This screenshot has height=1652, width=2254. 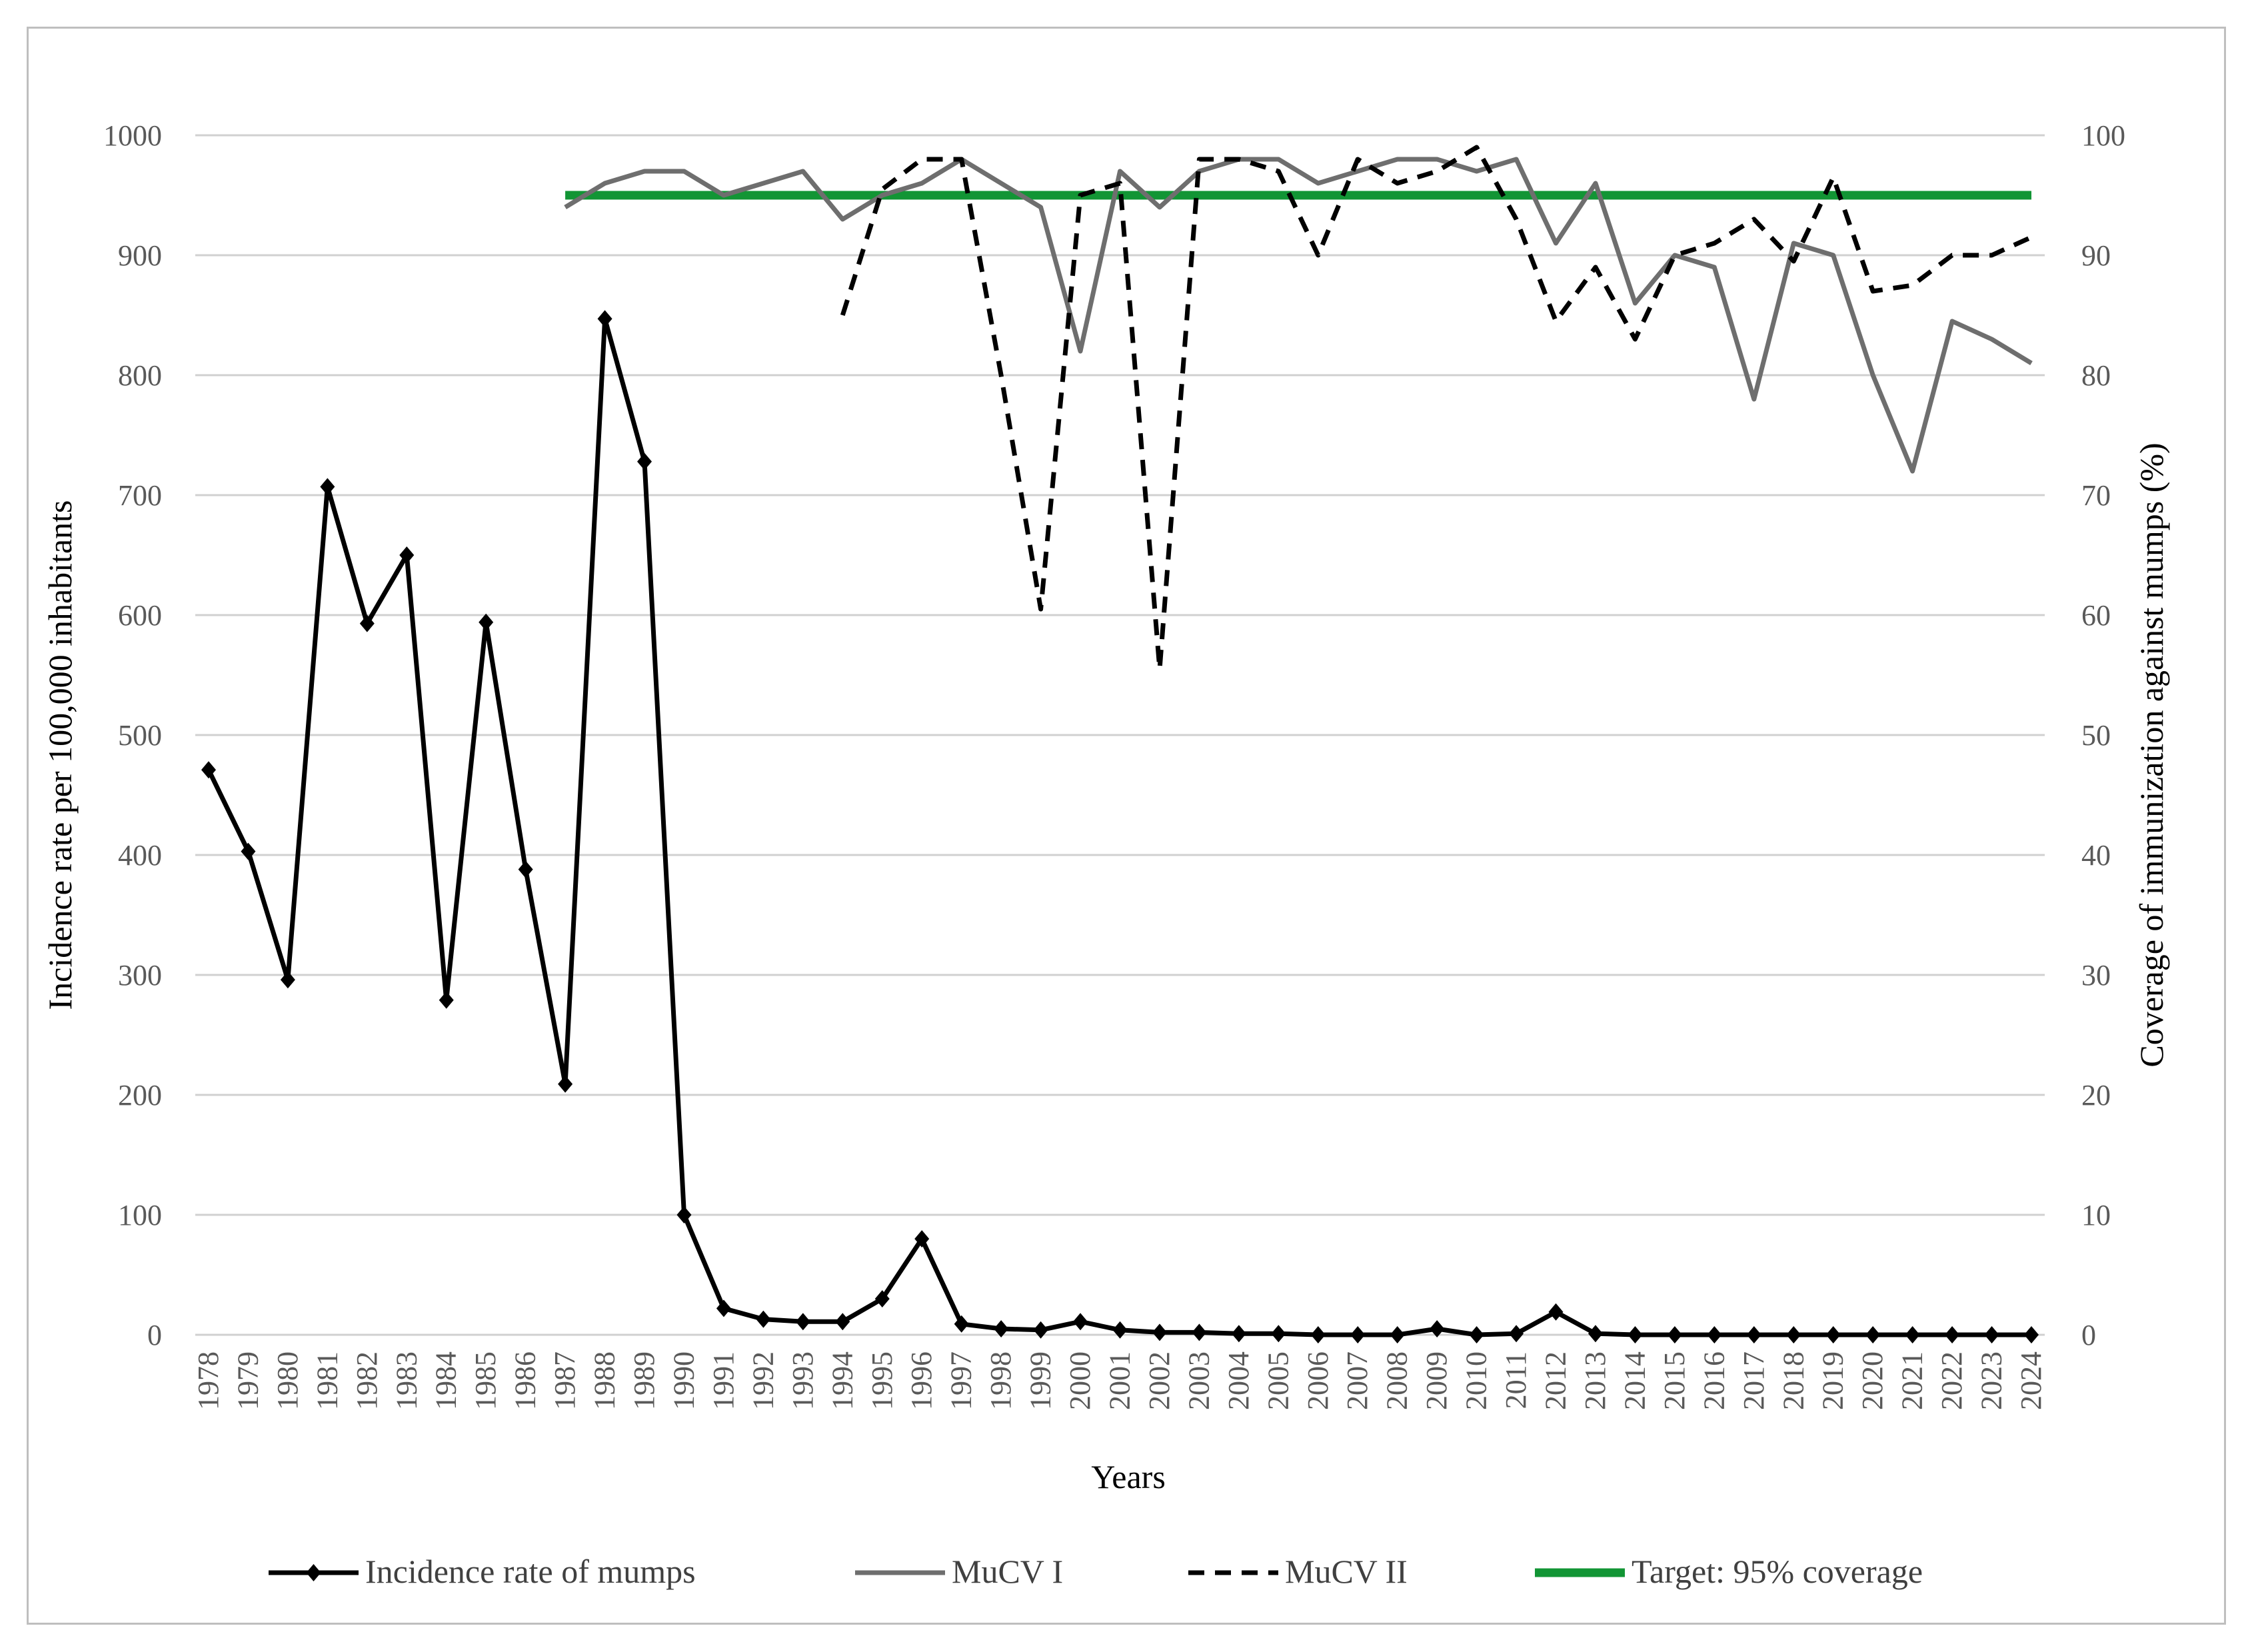 What do you see at coordinates (882, 1380) in the screenshot?
I see `x-tick-label: 1995` at bounding box center [882, 1380].